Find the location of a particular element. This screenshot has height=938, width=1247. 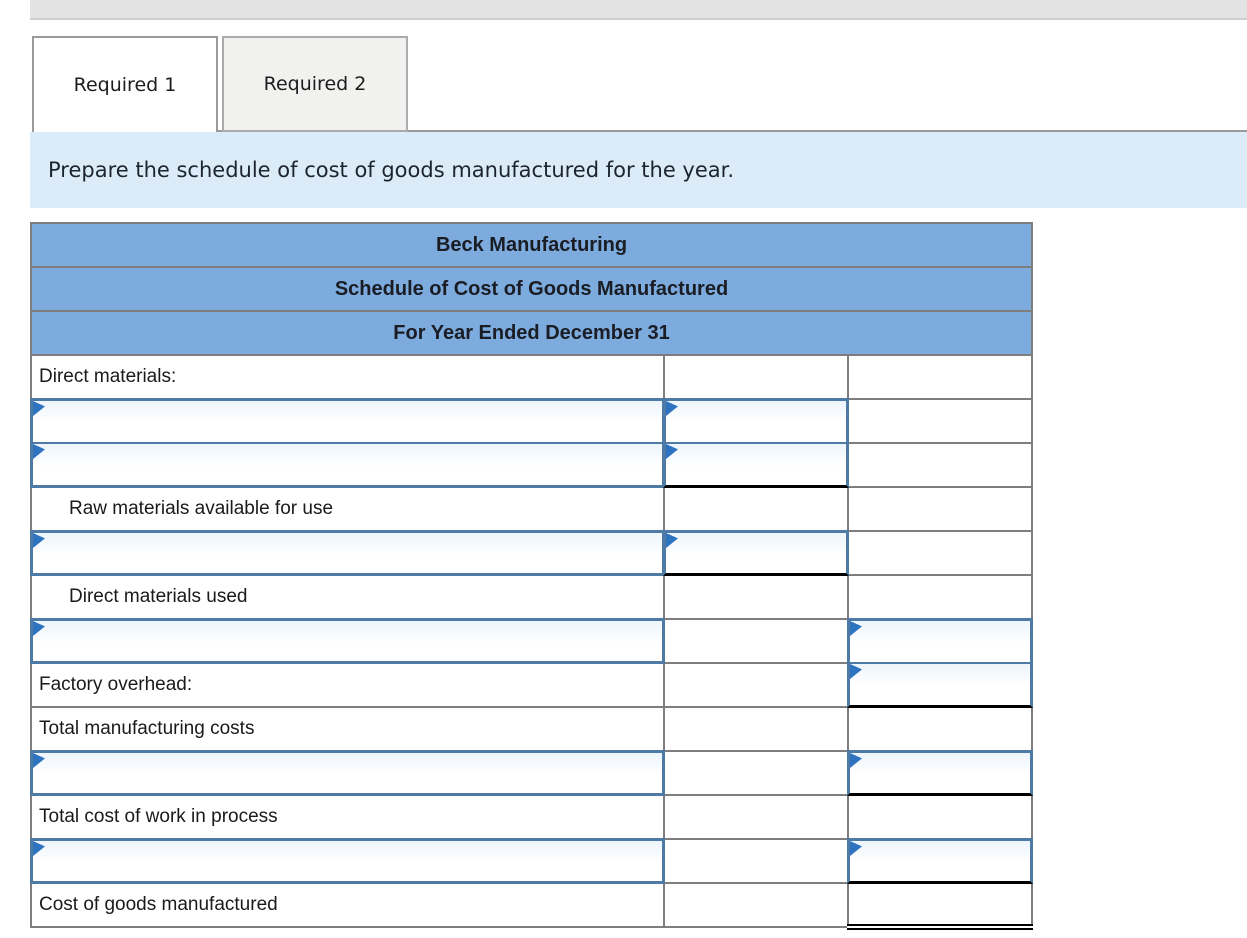

top-gray-bar is located at coordinates (638, 10).